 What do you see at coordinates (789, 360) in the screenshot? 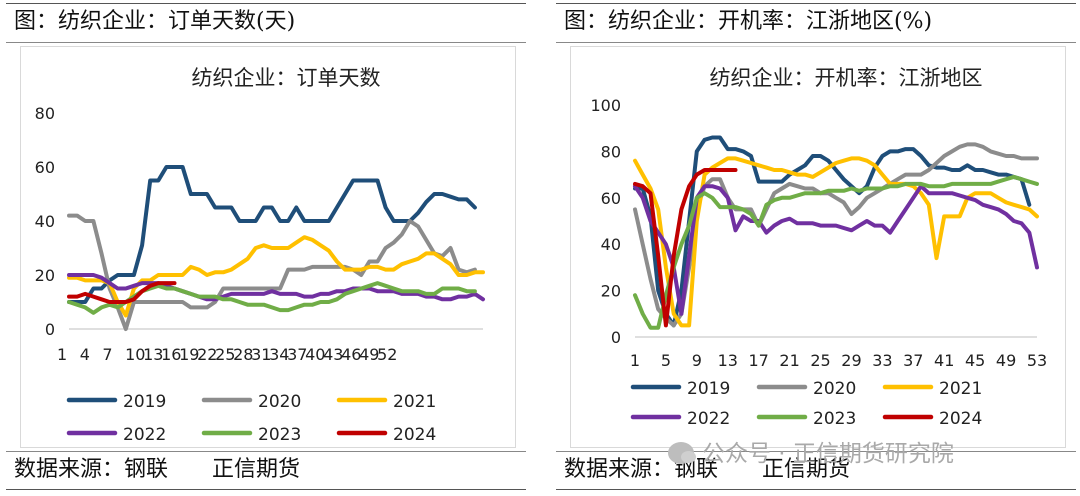
I see `x-tick-label: 21` at bounding box center [789, 360].